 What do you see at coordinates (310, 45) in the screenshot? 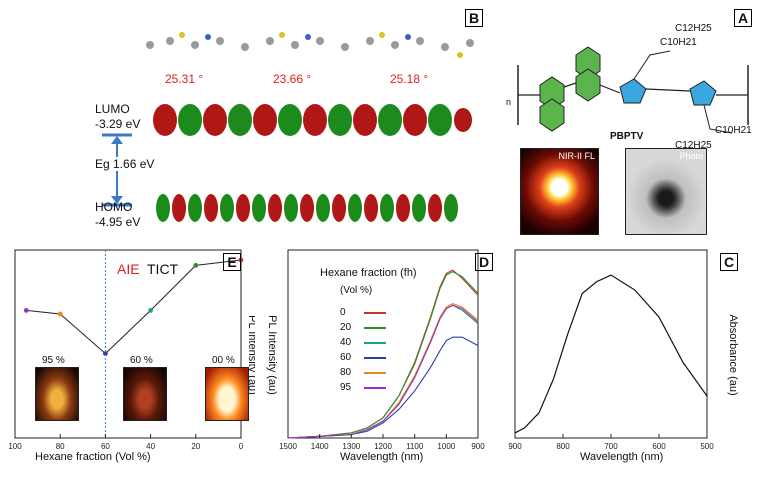
I see `molecule-geometry` at bounding box center [310, 45].